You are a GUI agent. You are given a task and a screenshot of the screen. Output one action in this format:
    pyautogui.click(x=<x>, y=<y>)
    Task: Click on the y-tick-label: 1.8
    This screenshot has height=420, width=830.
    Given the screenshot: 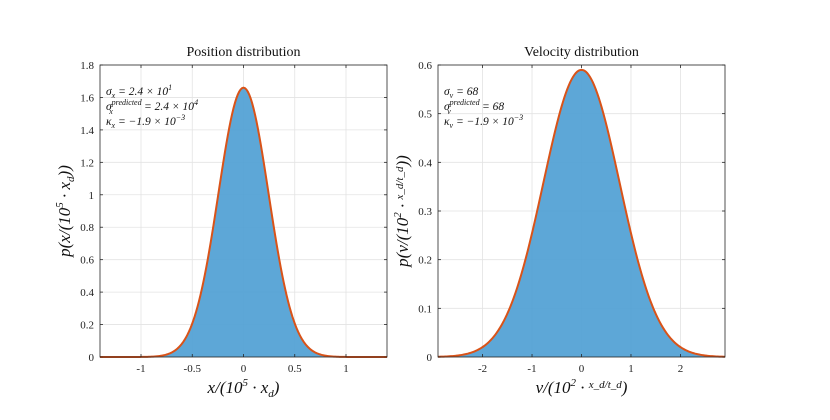 What is the action you would take?
    pyautogui.click(x=87, y=66)
    